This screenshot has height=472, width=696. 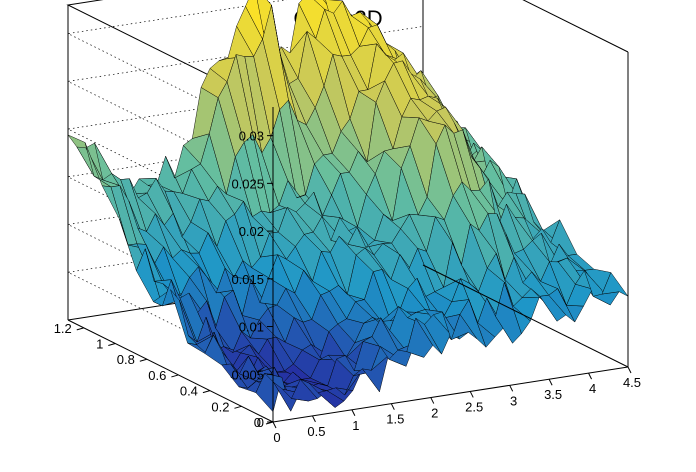 What do you see at coordinates (251, 327) in the screenshot?
I see `z-tick-label: 0.01` at bounding box center [251, 327].